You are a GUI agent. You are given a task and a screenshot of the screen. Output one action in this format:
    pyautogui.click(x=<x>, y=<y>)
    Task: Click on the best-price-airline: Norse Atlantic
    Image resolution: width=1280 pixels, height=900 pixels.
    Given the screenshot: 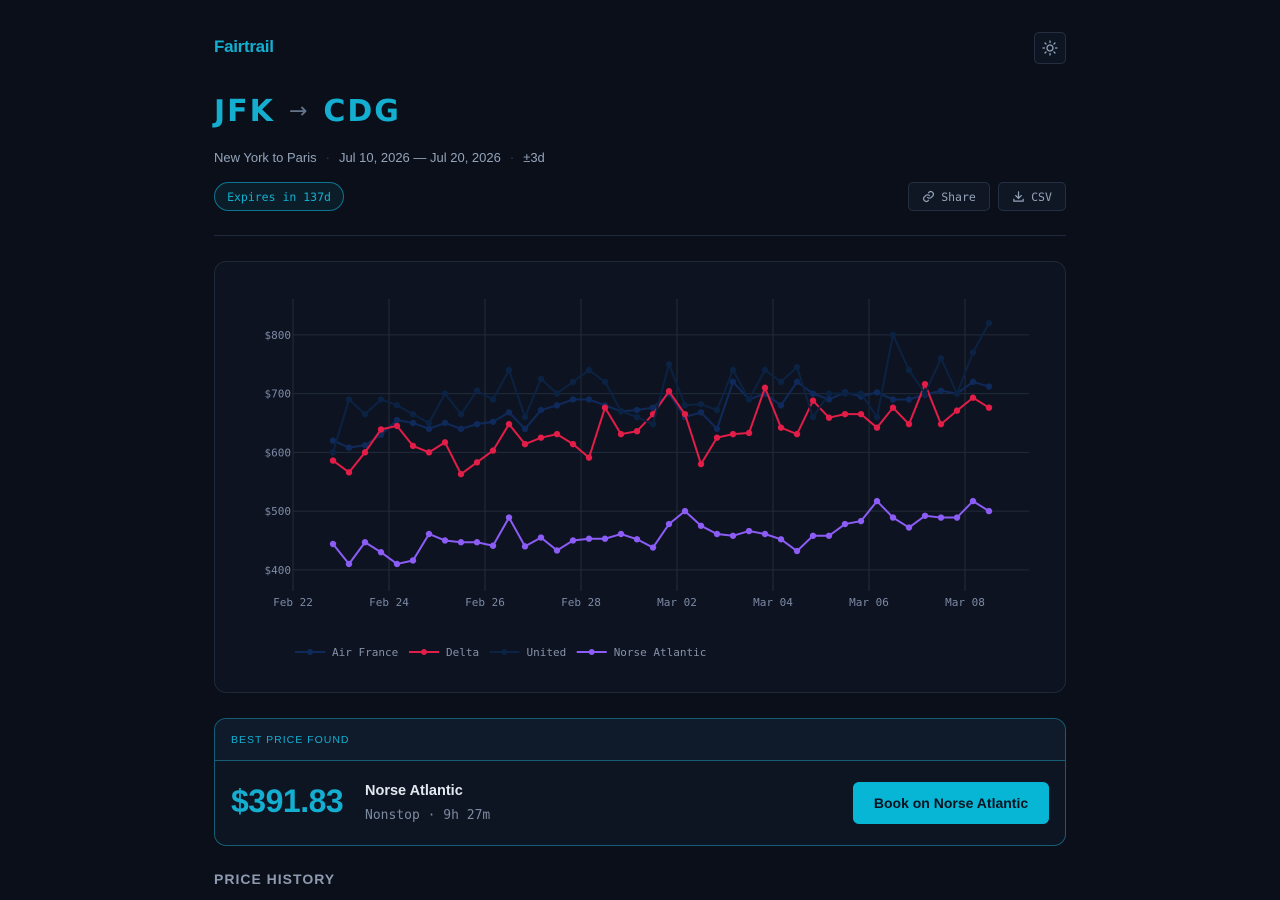 What is the action you would take?
    pyautogui.click(x=414, y=791)
    